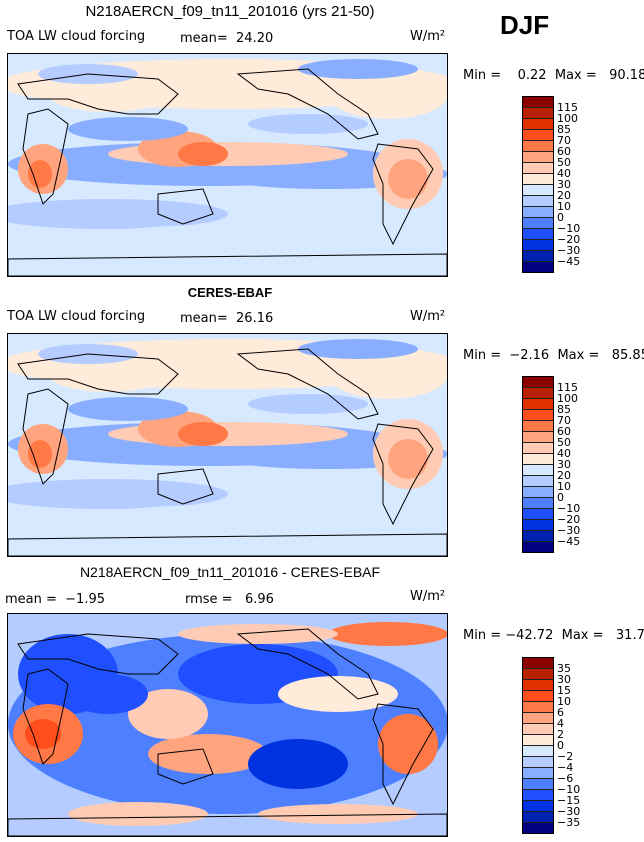 This screenshot has width=644, height=842. I want to click on panel3-colorbar, so click(538, 745).